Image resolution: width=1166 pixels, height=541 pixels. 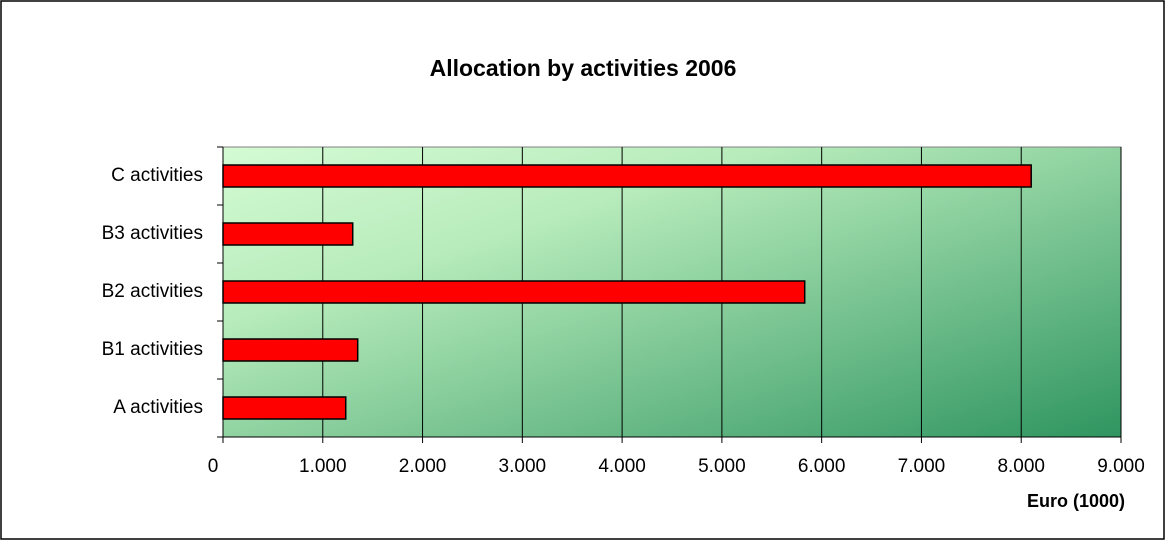 What do you see at coordinates (822, 466) in the screenshot?
I see `x-tick-label: 6.000` at bounding box center [822, 466].